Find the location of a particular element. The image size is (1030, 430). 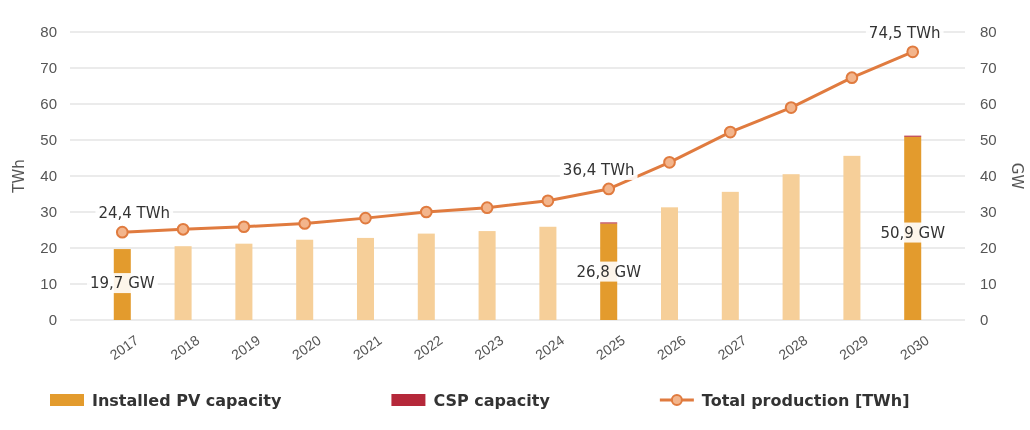

data-label: 24,4 TWh is located at coordinates (134, 213).